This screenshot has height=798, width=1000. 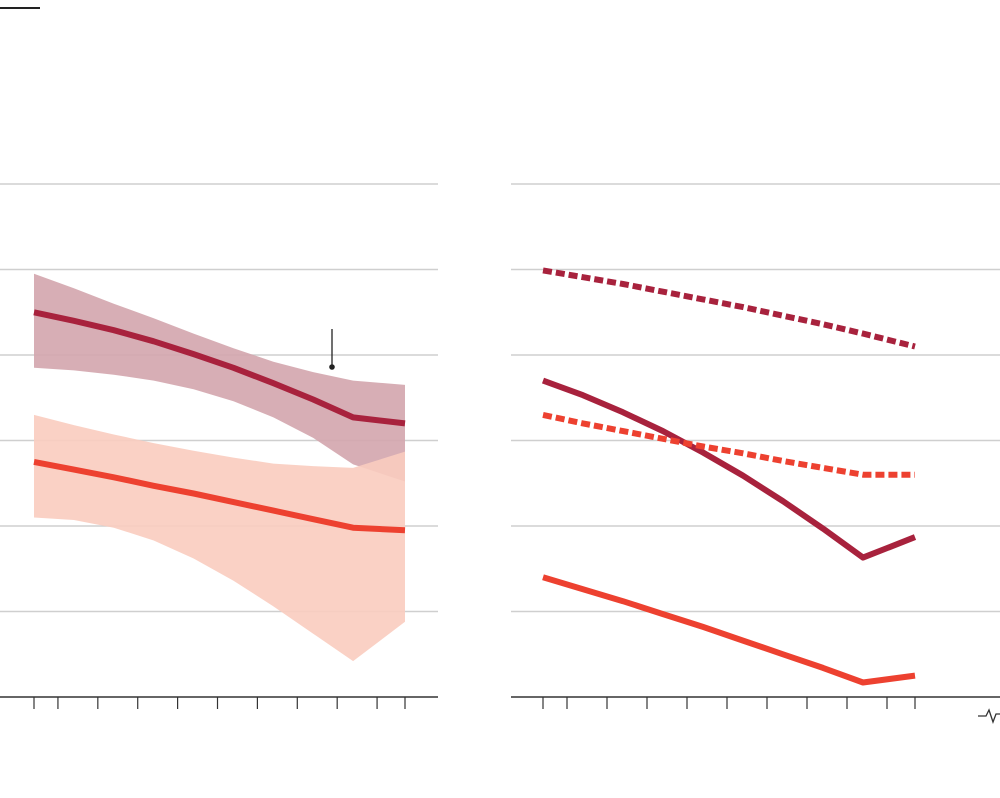 What do you see at coordinates (332, 367) in the screenshot?
I see `annotation-dot` at bounding box center [332, 367].